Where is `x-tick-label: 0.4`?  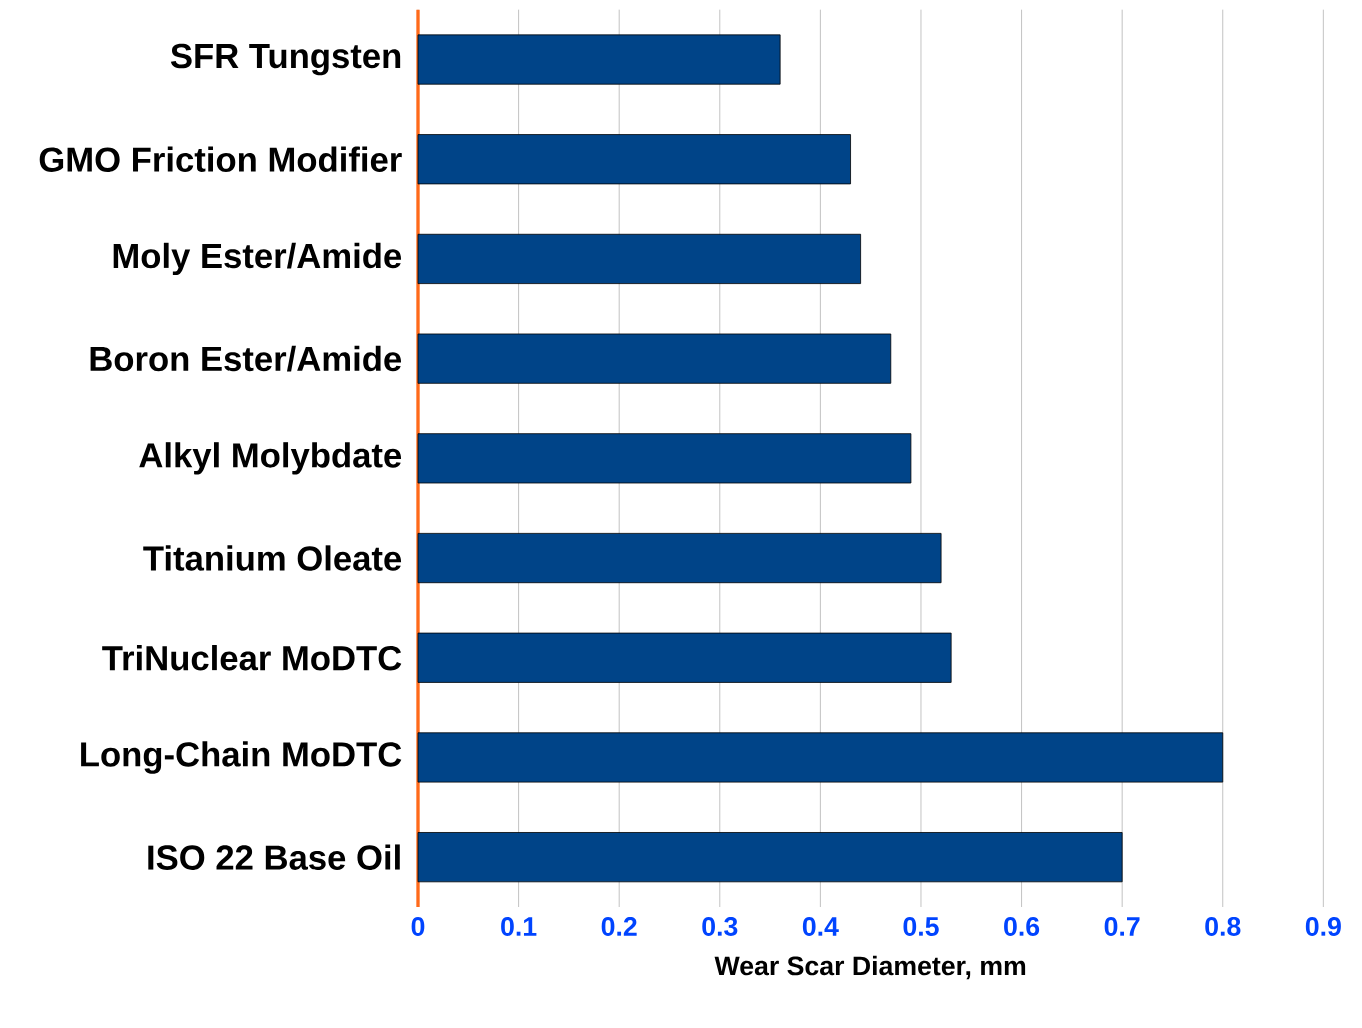
x-tick-label: 0.4 is located at coordinates (820, 926).